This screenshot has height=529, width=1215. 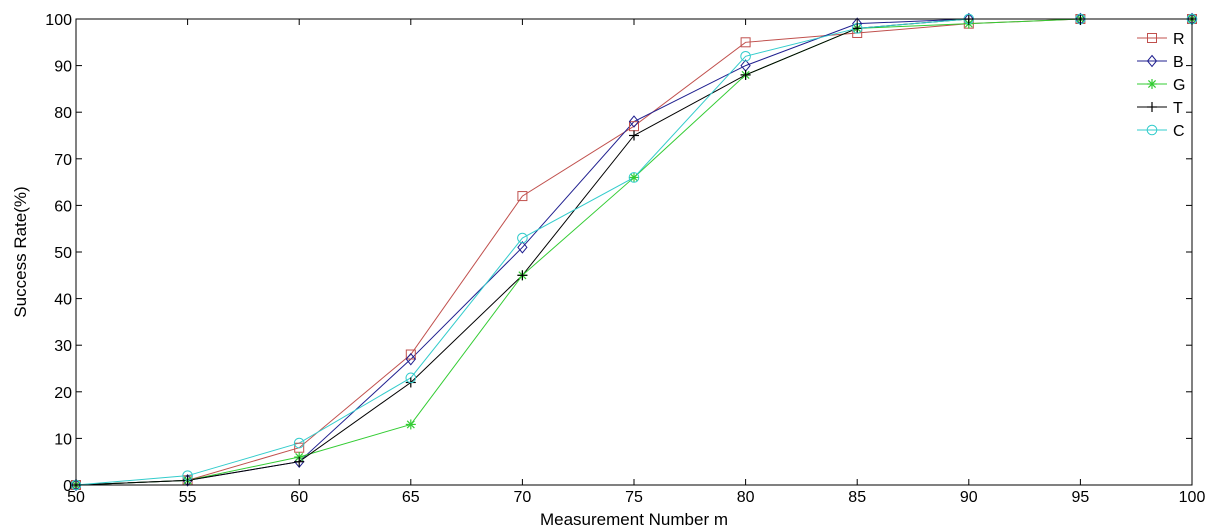 I want to click on y-tick-label: 30, so click(x=63, y=346).